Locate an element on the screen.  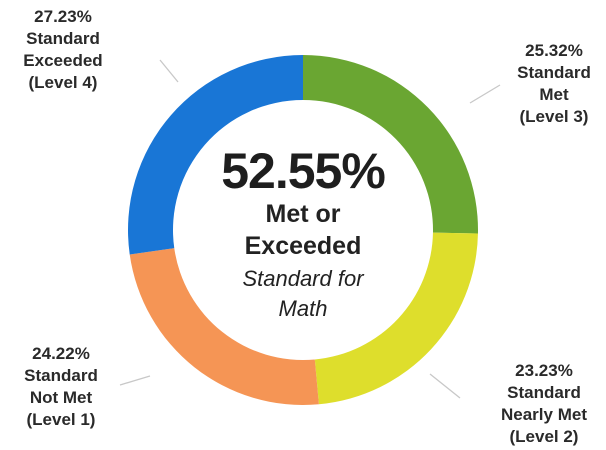
slice-label-line: Not Met is located at coordinates (61, 397).